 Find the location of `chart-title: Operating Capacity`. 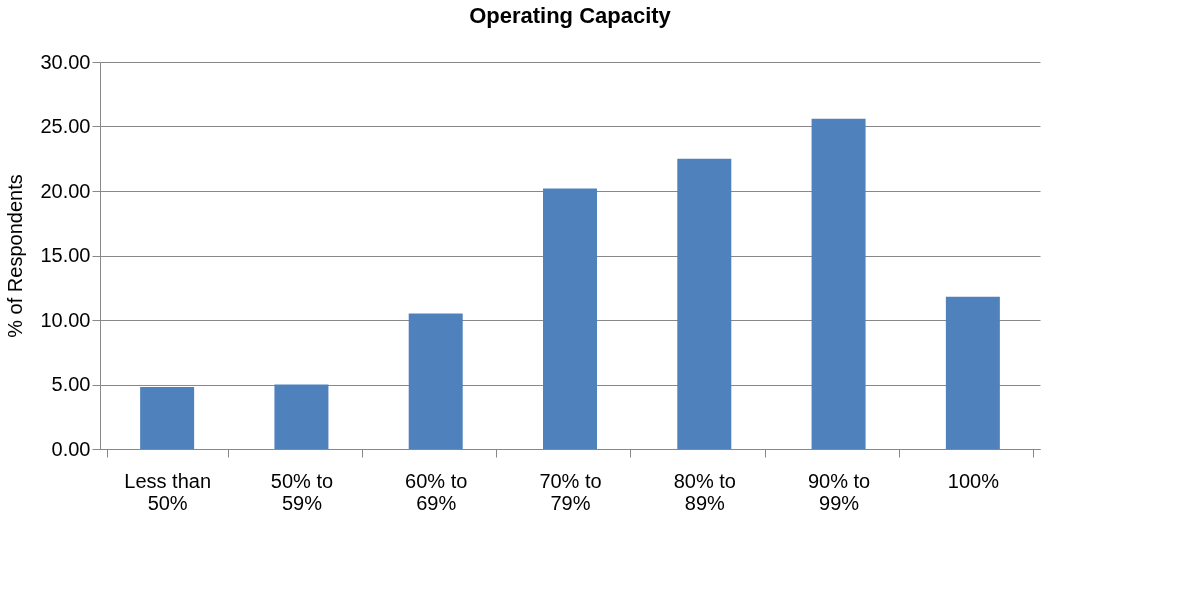

chart-title: Operating Capacity is located at coordinates (570, 15).